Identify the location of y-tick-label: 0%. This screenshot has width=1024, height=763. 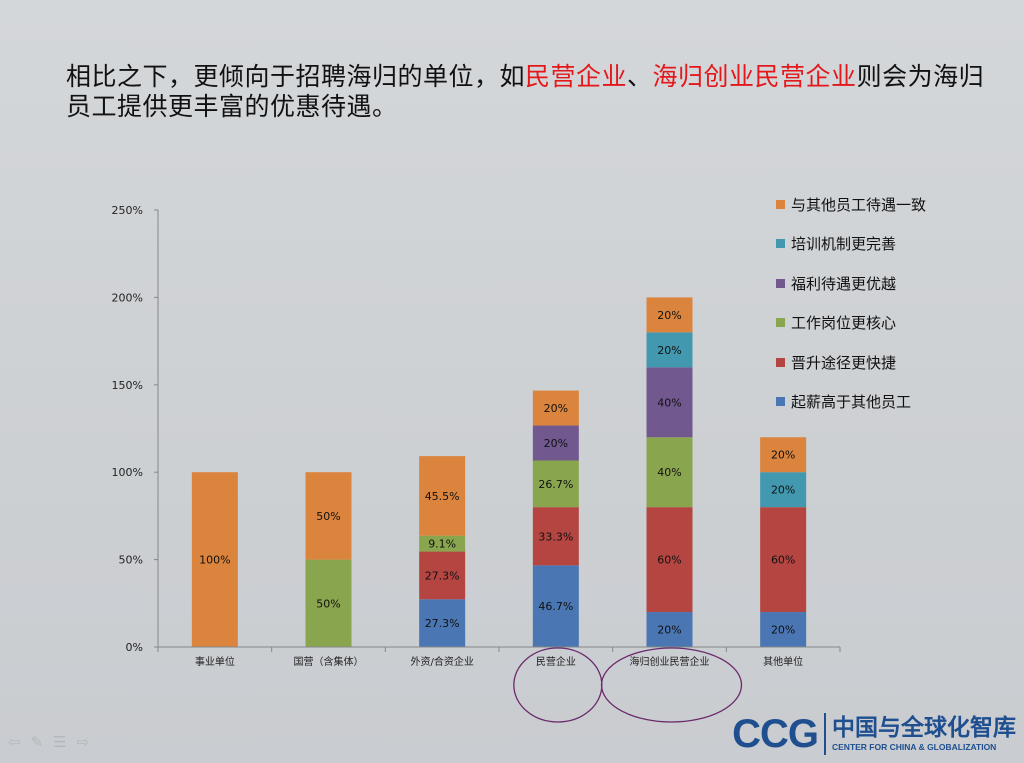
(134, 647).